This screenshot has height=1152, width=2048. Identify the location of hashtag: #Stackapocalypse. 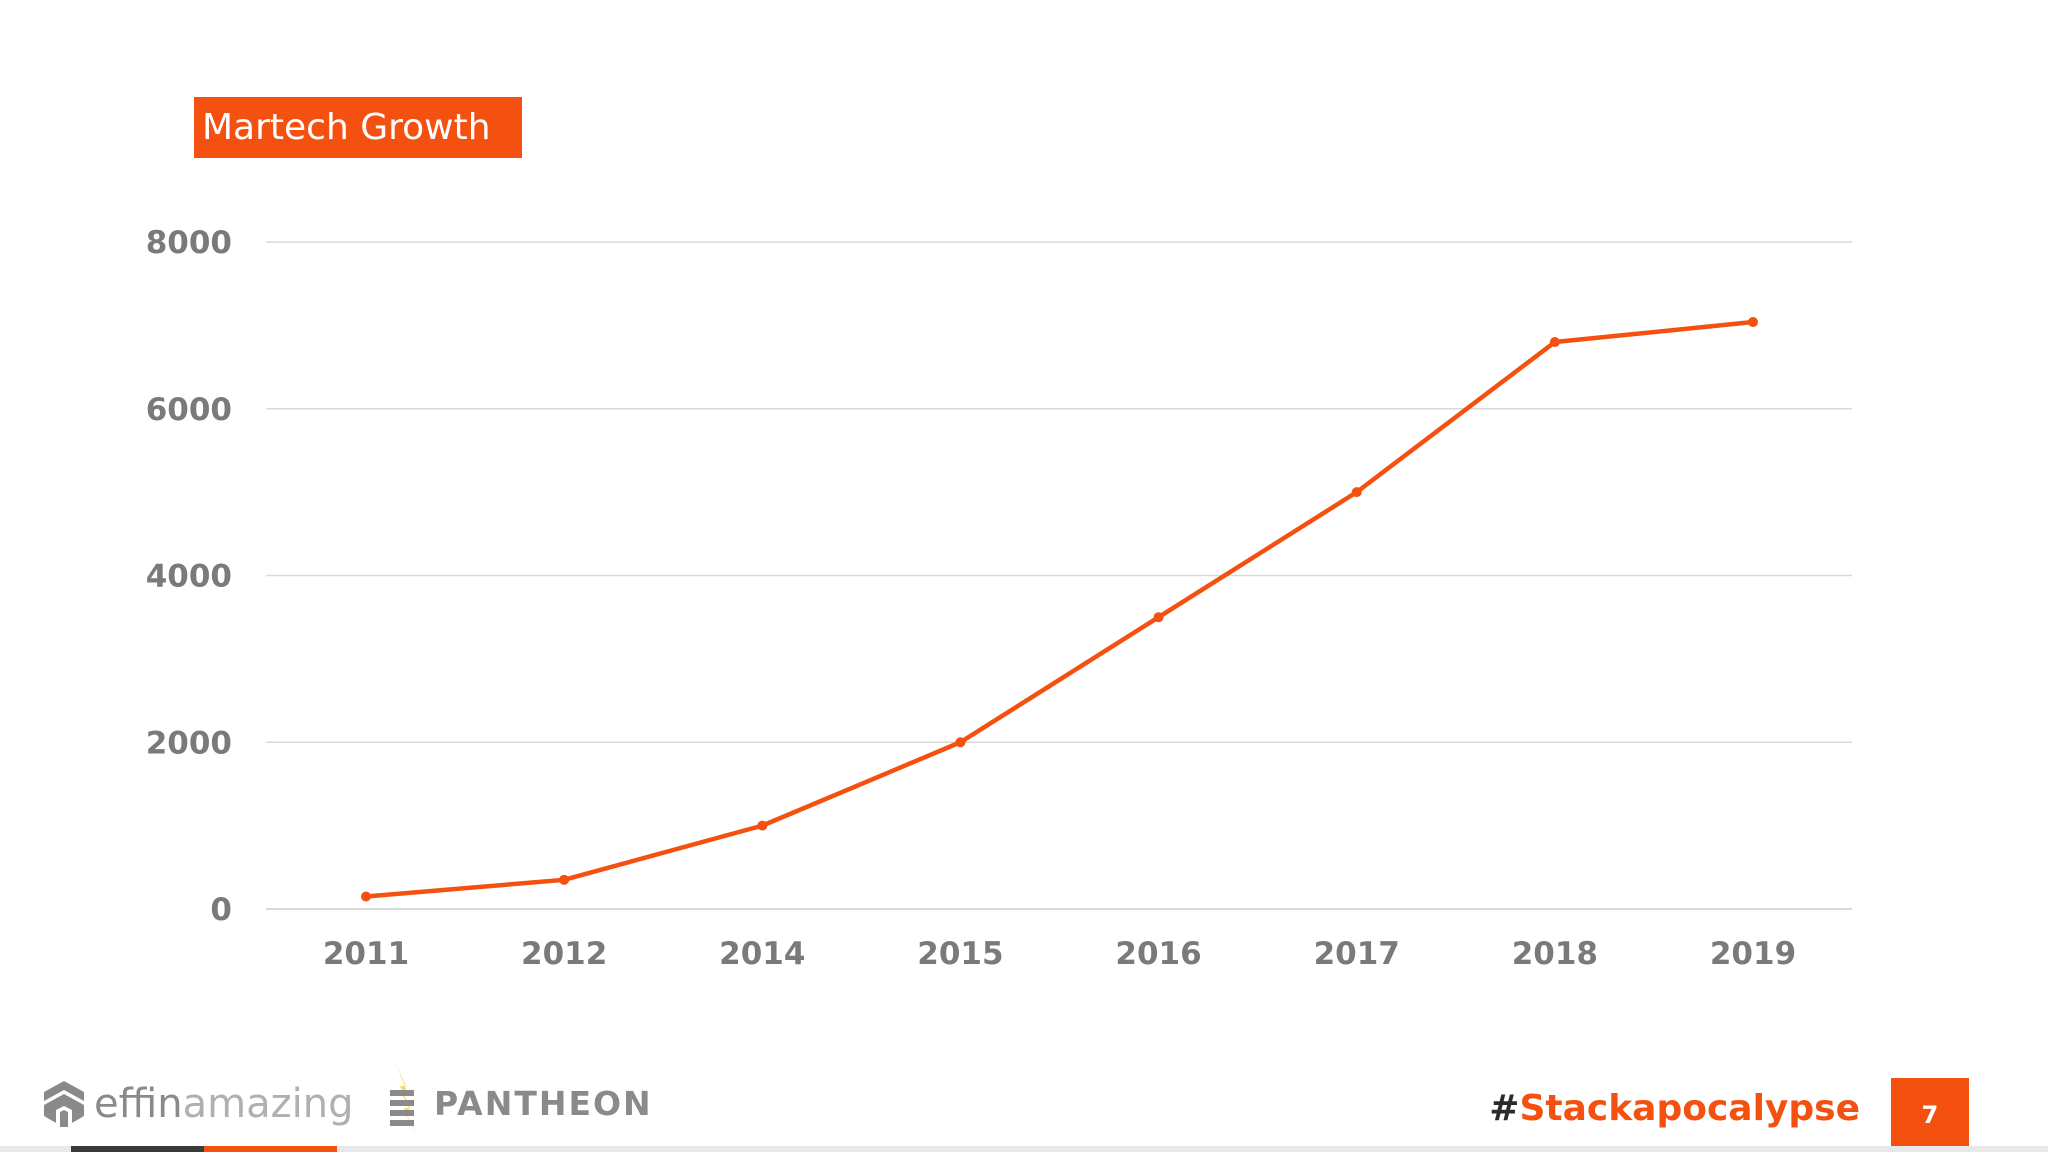
(1674, 1108).